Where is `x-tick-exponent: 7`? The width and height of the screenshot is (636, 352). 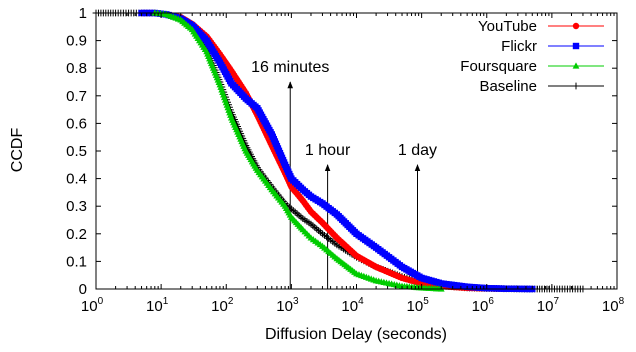 x-tick-exponent: 7 is located at coordinates (556, 301).